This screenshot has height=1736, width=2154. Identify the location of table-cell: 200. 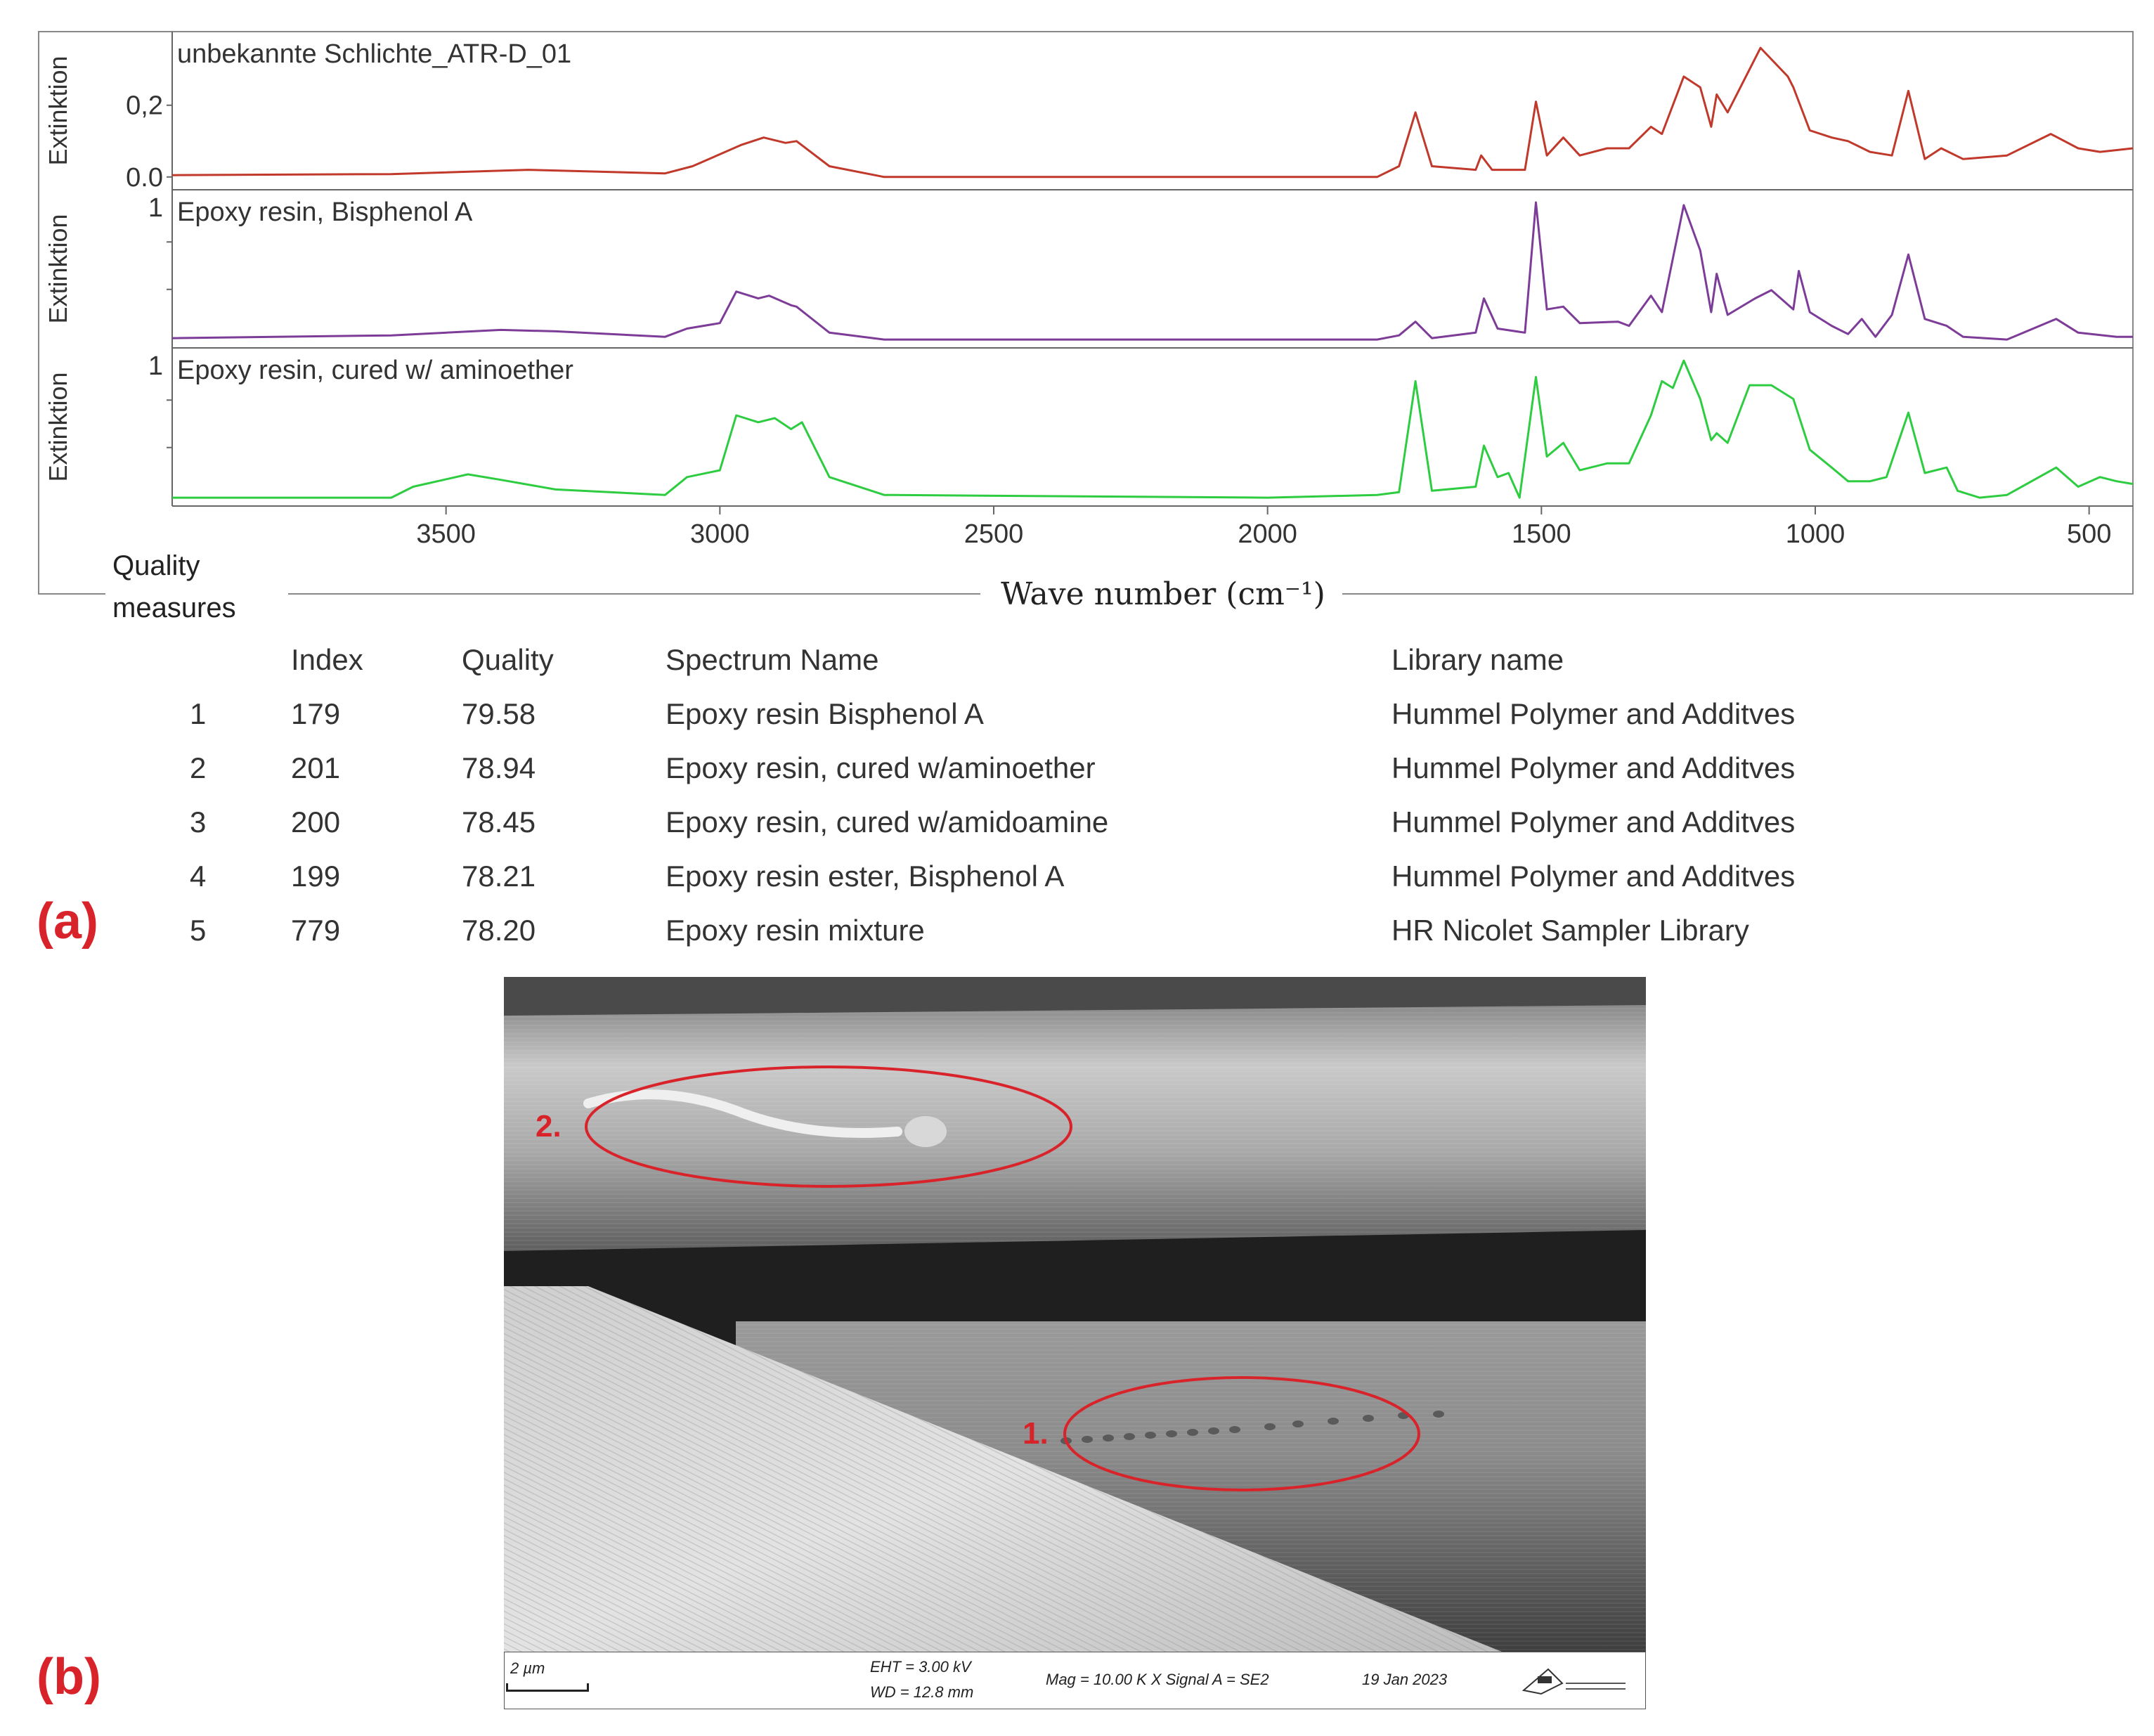
(316, 822).